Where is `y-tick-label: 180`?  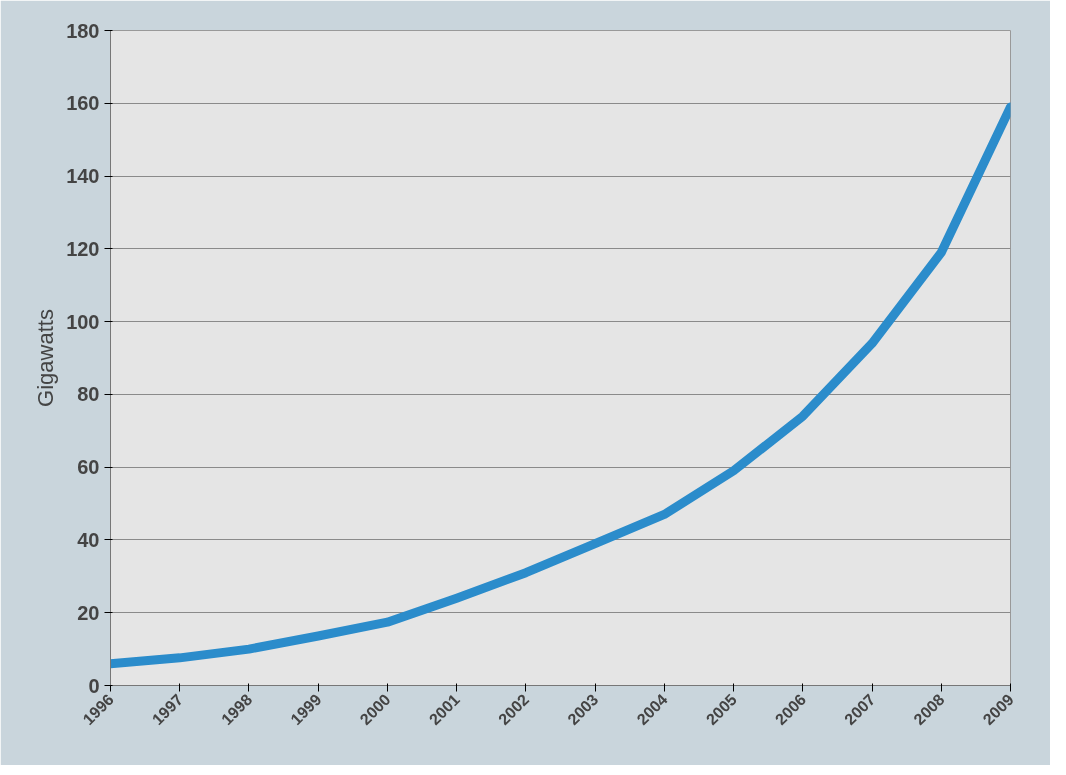 y-tick-label: 180 is located at coordinates (83, 30).